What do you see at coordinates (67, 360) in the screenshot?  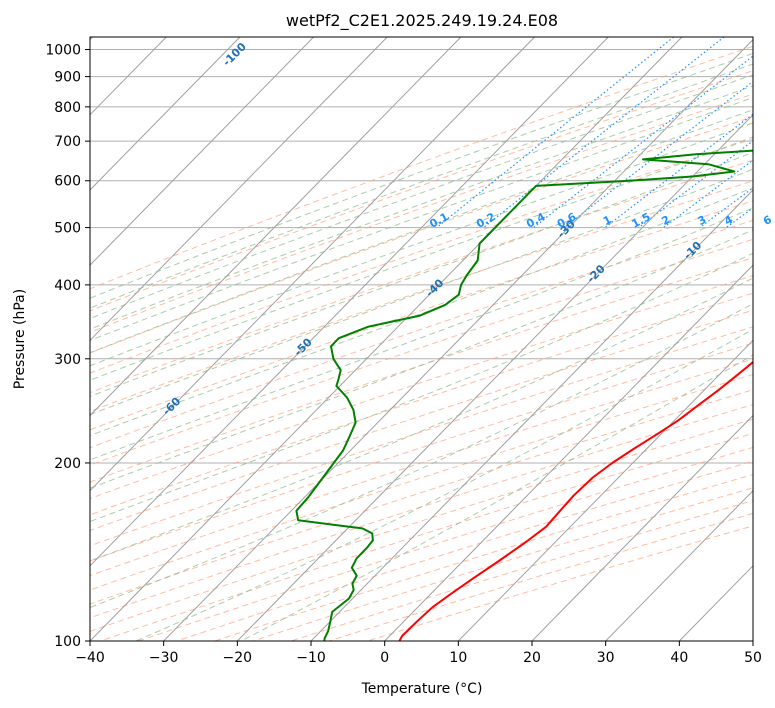 I see `y-tick-label: 300` at bounding box center [67, 360].